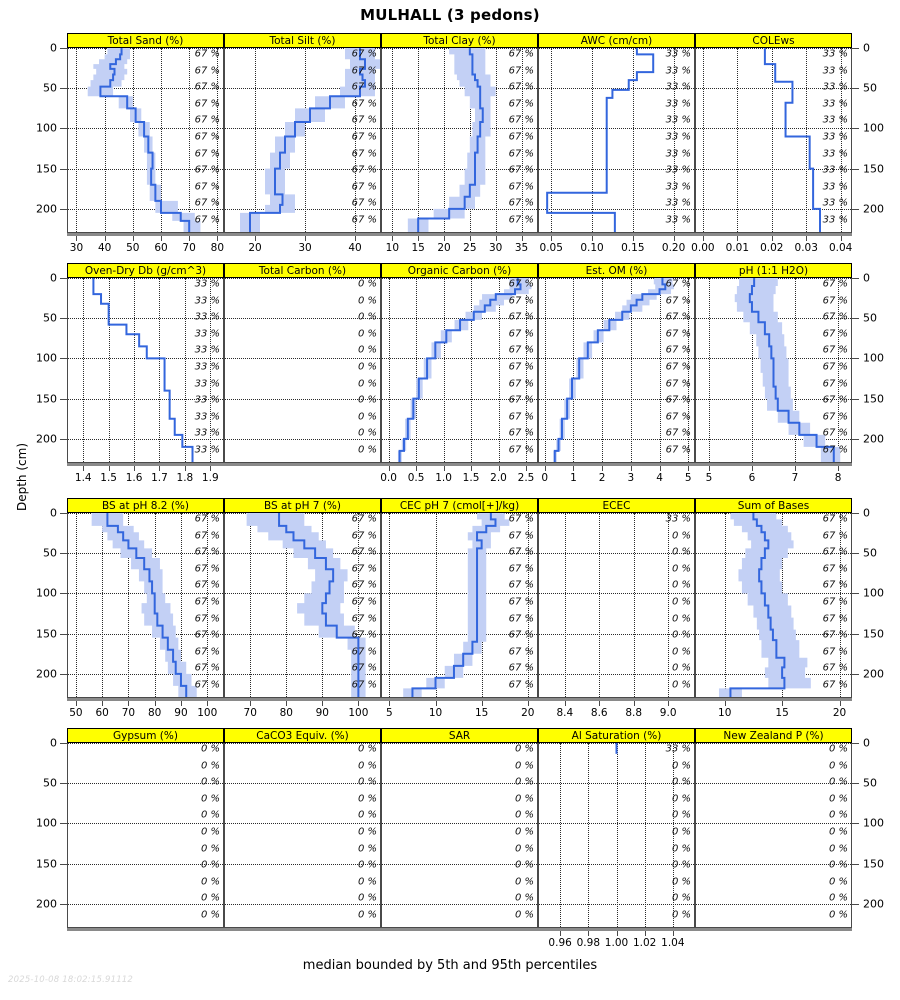 This screenshot has height=1000, width=900. What do you see at coordinates (416, 478) in the screenshot?
I see `x-axis-tick-label: 0.5` at bounding box center [416, 478].